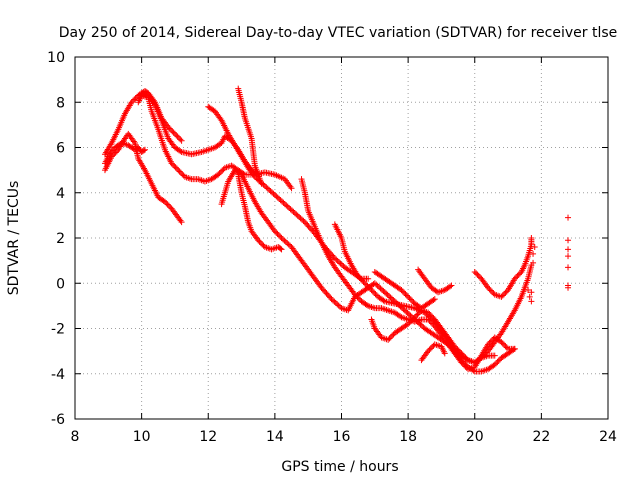 This screenshot has width=640, height=480. What do you see at coordinates (58, 420) in the screenshot?
I see `y-tick-label: -6` at bounding box center [58, 420].